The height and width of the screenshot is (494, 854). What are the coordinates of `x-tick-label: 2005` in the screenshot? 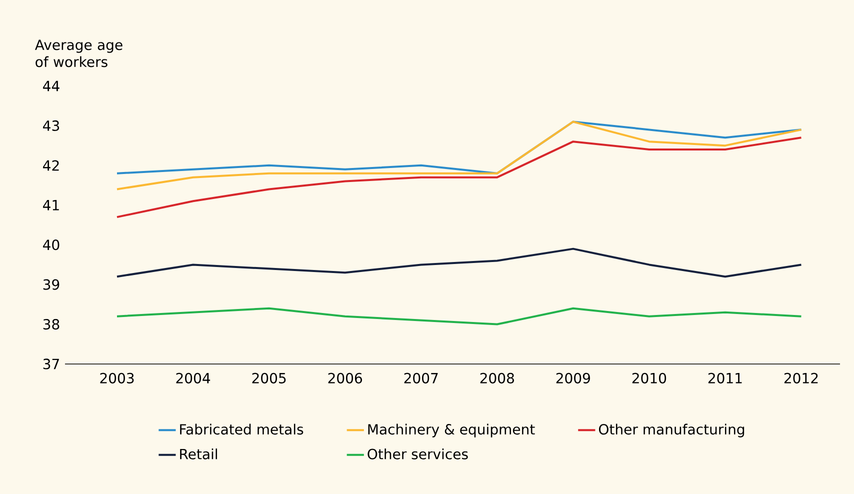 It's located at (269, 378).